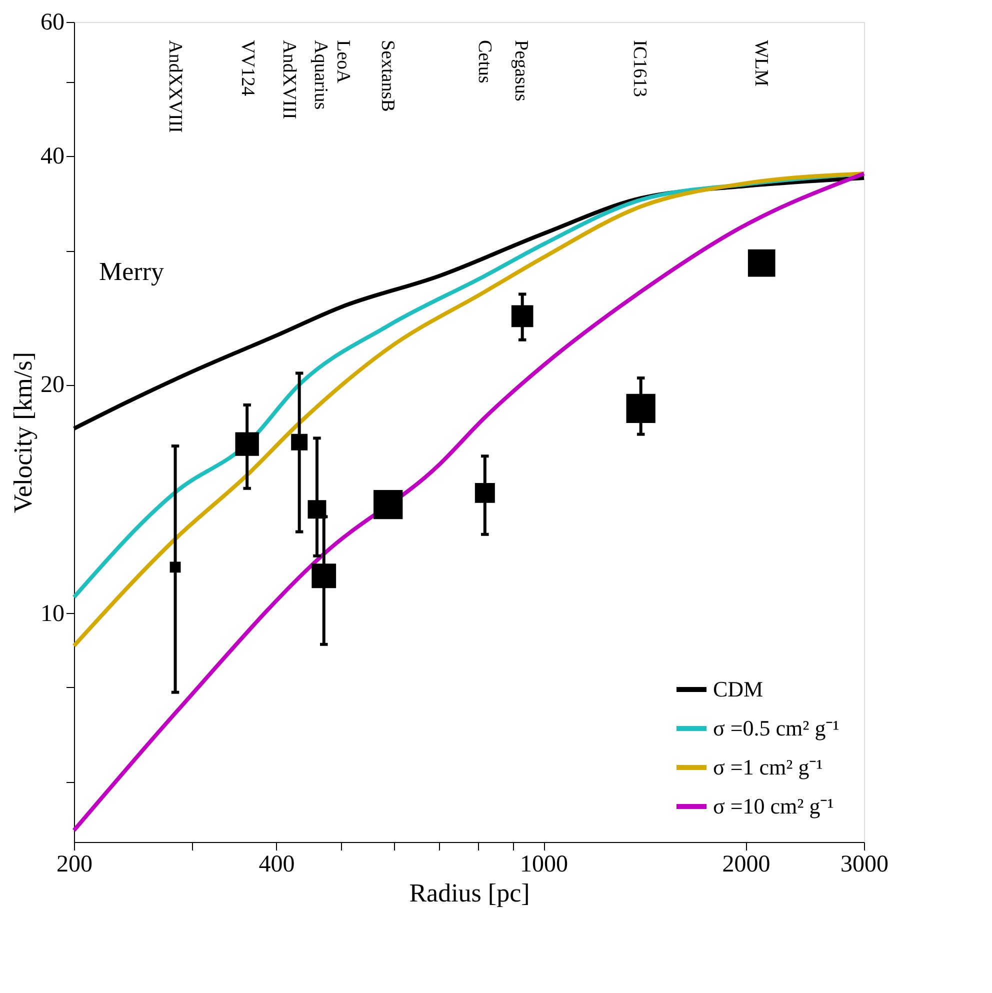 The height and width of the screenshot is (993, 992). What do you see at coordinates (52, 613) in the screenshot?
I see `y-tick-label: 10` at bounding box center [52, 613].